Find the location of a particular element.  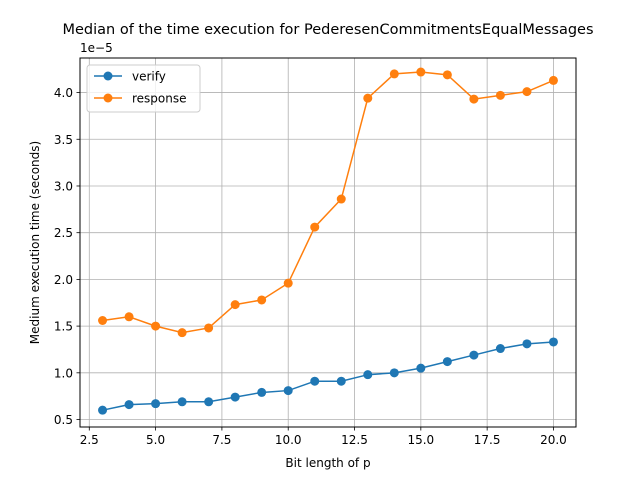

y-tick-label: 2.0 is located at coordinates (63, 280).